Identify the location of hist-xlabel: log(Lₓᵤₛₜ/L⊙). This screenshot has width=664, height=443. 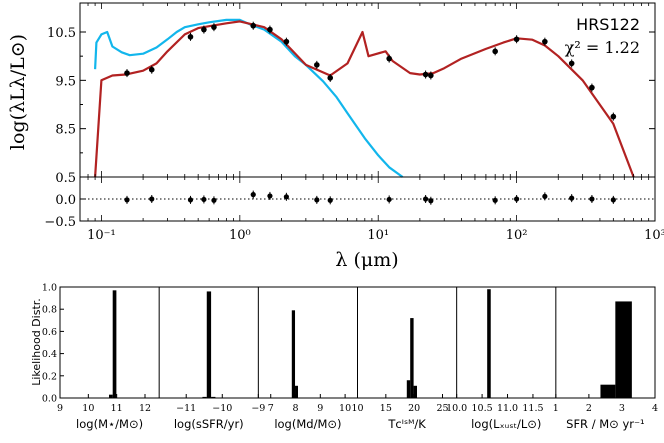
(506, 424).